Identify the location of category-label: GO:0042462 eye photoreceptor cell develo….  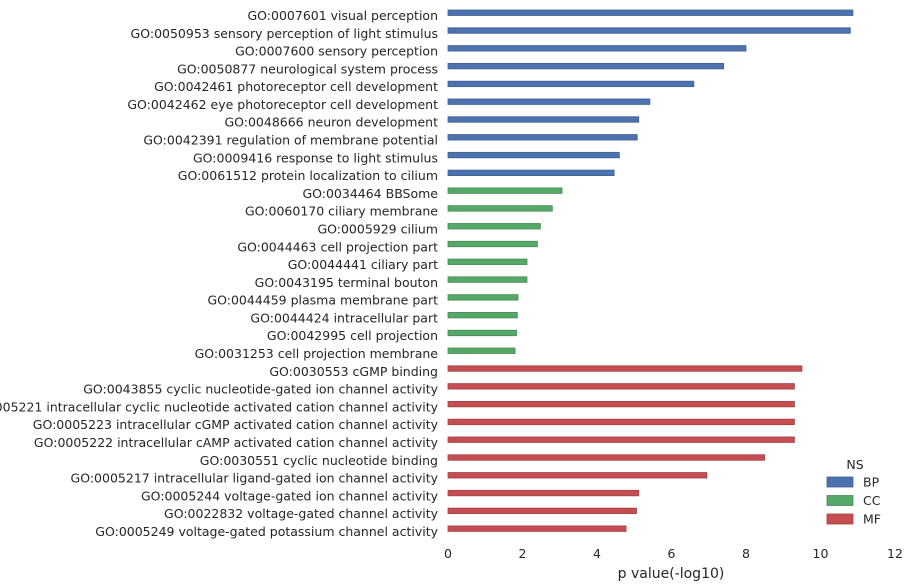
(282, 104).